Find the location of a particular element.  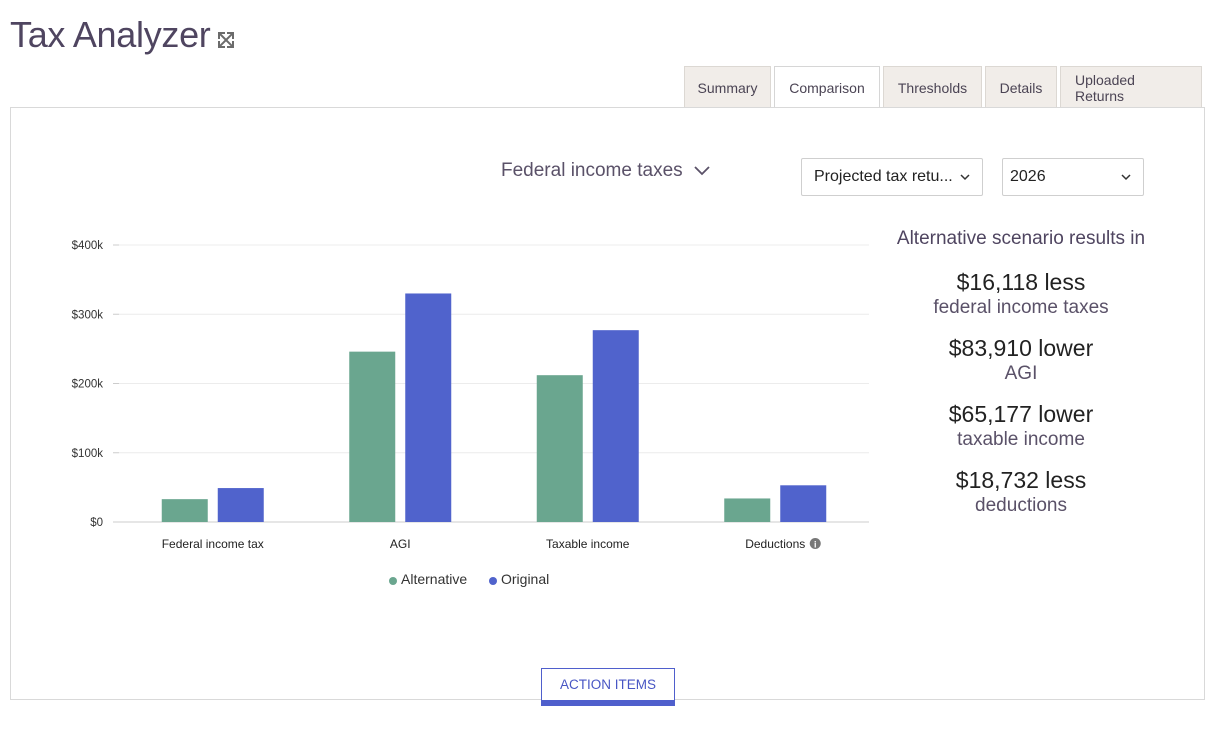

result-item: $83,910 lower AGI is located at coordinates (1021, 360).